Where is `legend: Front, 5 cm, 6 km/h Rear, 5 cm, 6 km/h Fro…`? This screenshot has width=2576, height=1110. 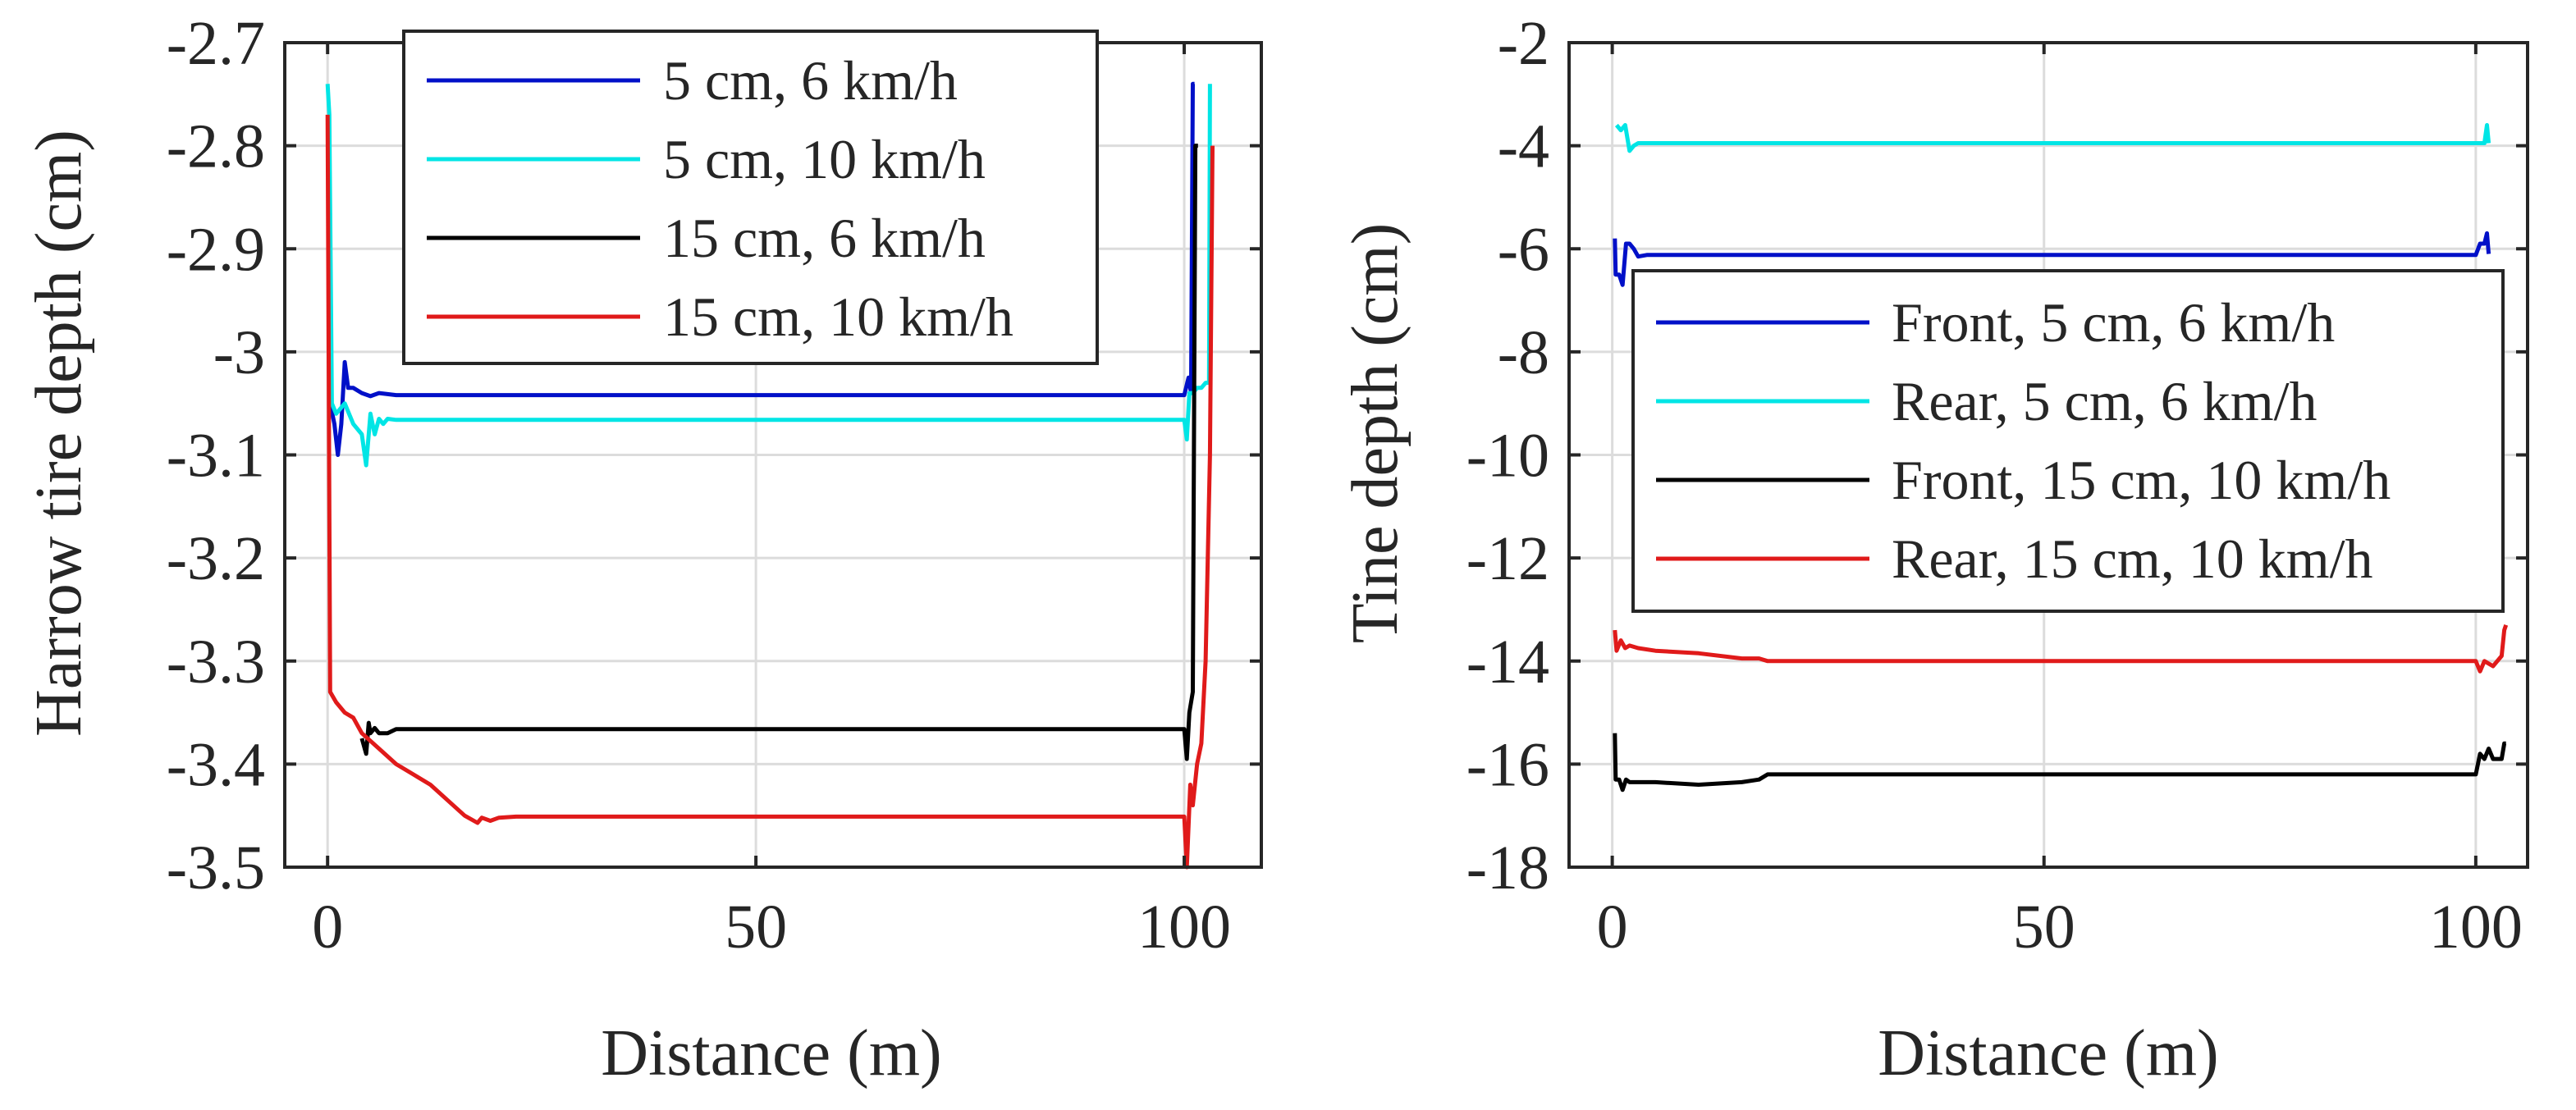 legend: Front, 5 cm, 6 km/h Rear, 5 cm, 6 km/h Fro… is located at coordinates (2068, 441).